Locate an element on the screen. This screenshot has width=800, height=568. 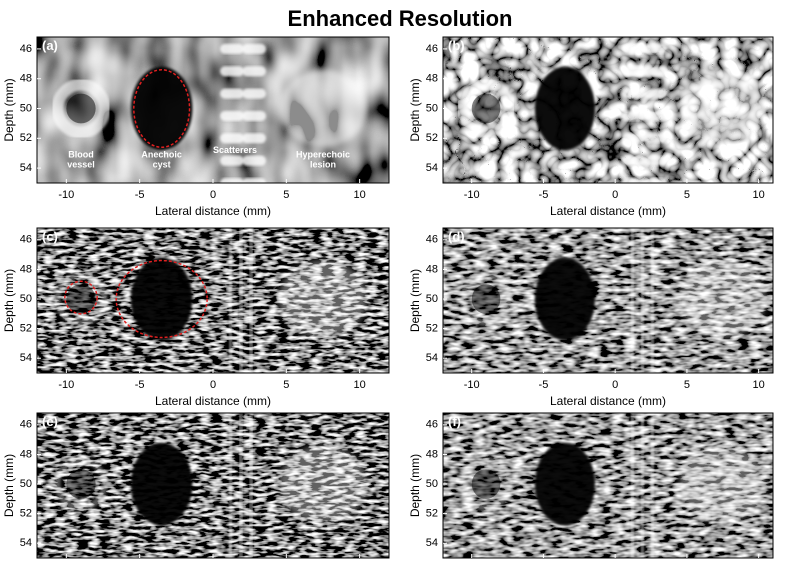
annotation-line: cyst is located at coordinates (162, 165).